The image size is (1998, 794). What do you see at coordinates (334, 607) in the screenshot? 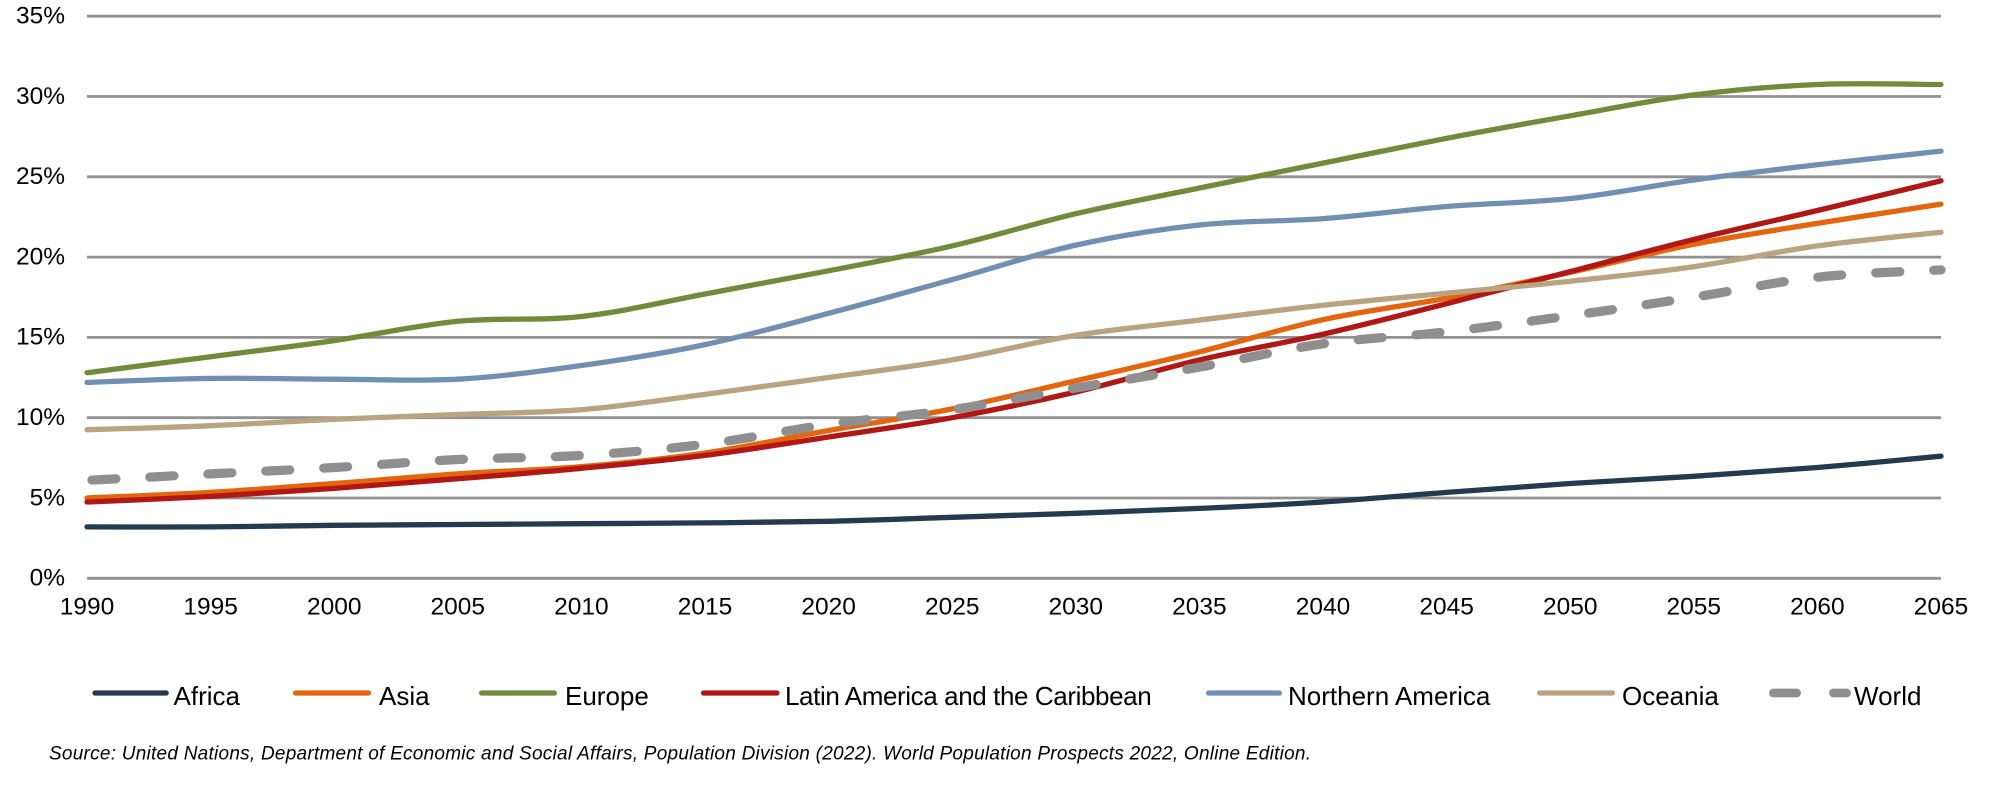
I see `svg-text: 2000` at bounding box center [334, 607].